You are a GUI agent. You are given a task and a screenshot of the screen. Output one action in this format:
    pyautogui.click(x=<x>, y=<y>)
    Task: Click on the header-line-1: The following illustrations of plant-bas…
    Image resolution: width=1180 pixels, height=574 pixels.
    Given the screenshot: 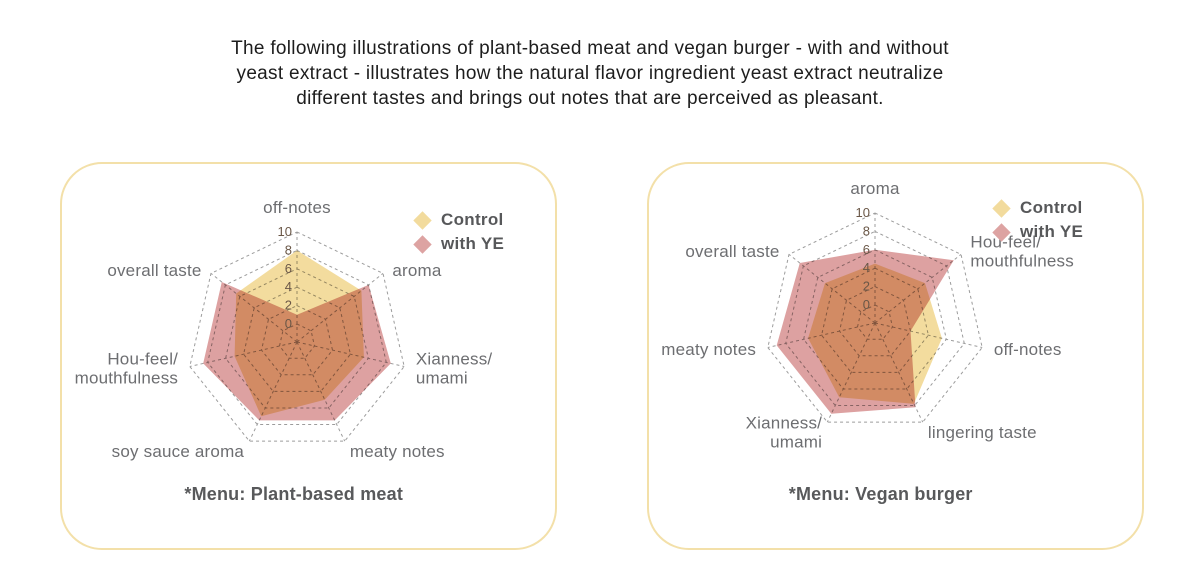 What is the action you would take?
    pyautogui.click(x=590, y=48)
    